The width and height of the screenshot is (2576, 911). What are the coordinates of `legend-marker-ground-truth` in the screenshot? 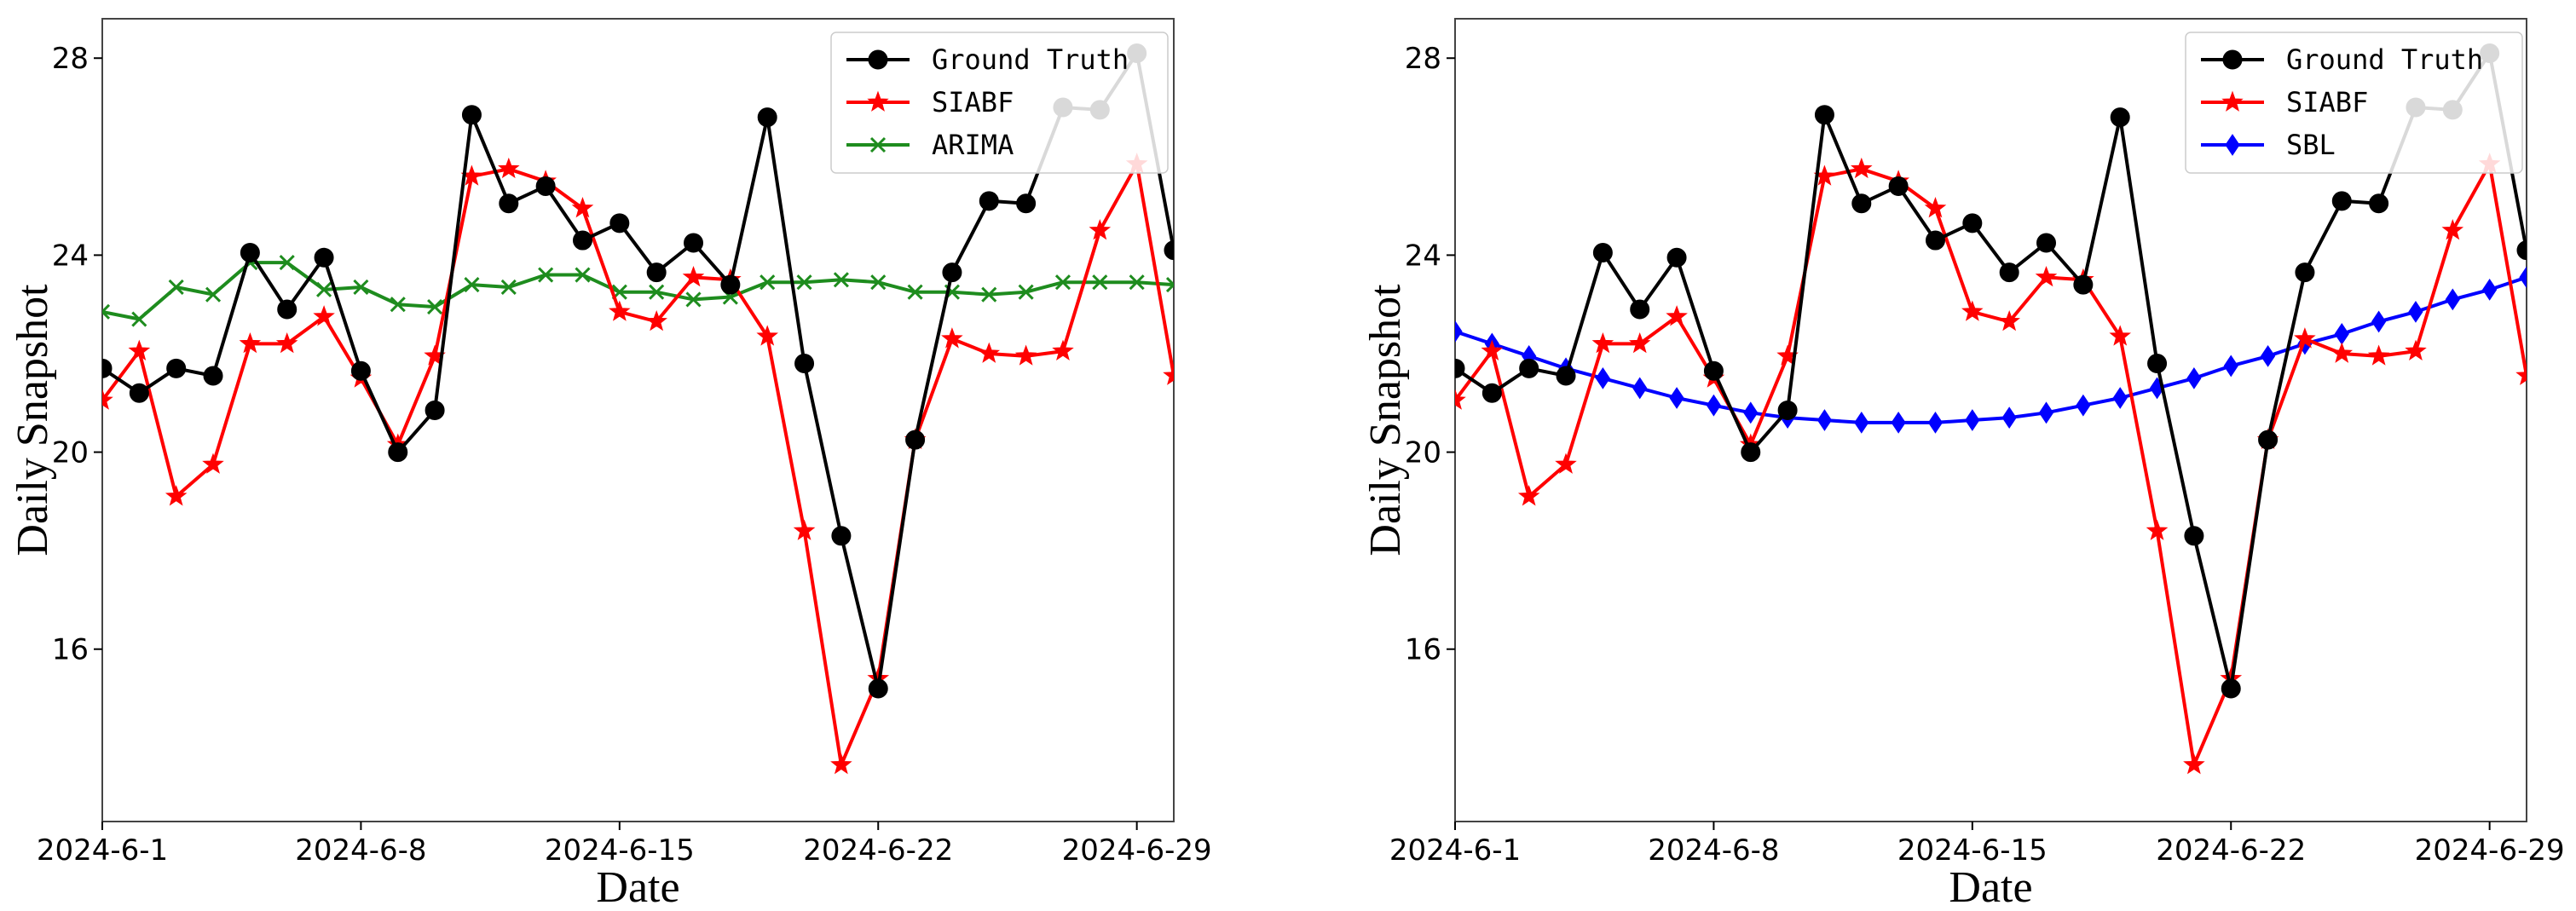 It's located at (2232, 59).